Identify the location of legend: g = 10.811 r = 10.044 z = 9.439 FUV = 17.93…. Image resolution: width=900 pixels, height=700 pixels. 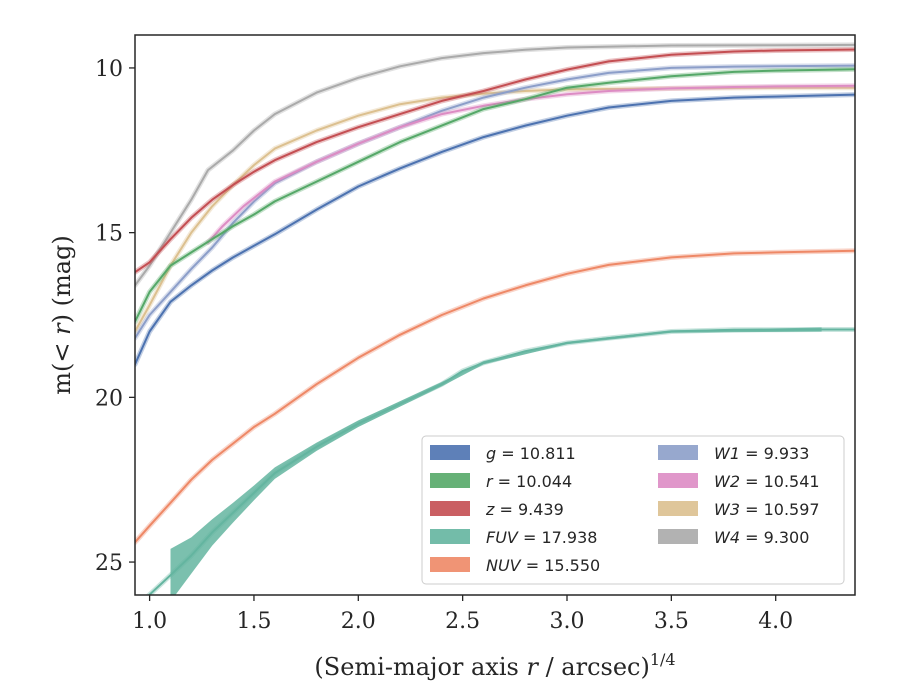
(633, 510).